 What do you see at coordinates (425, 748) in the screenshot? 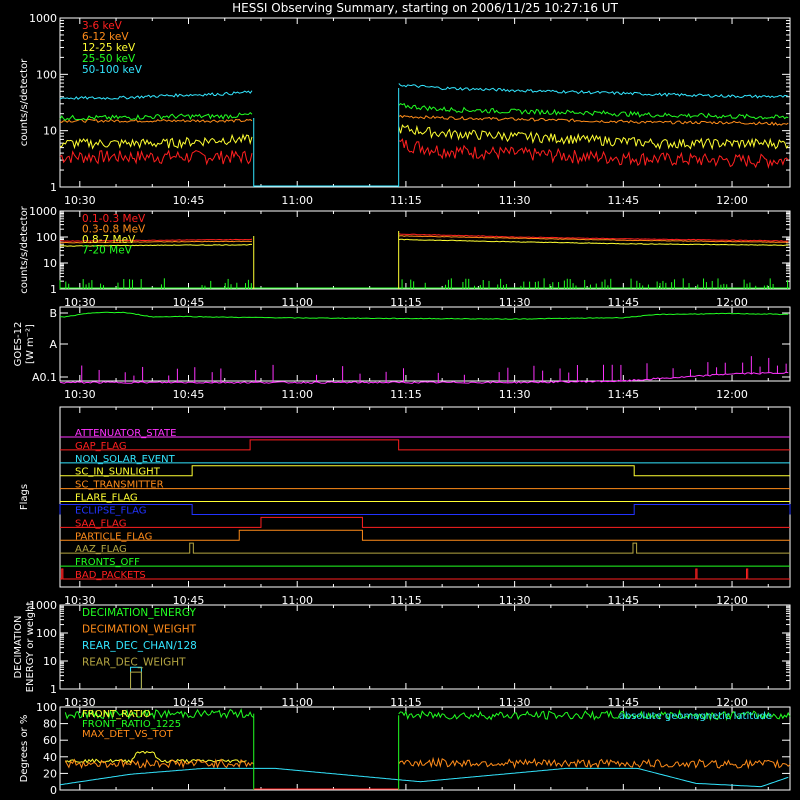
I see `ratios-plot-frame` at bounding box center [425, 748].